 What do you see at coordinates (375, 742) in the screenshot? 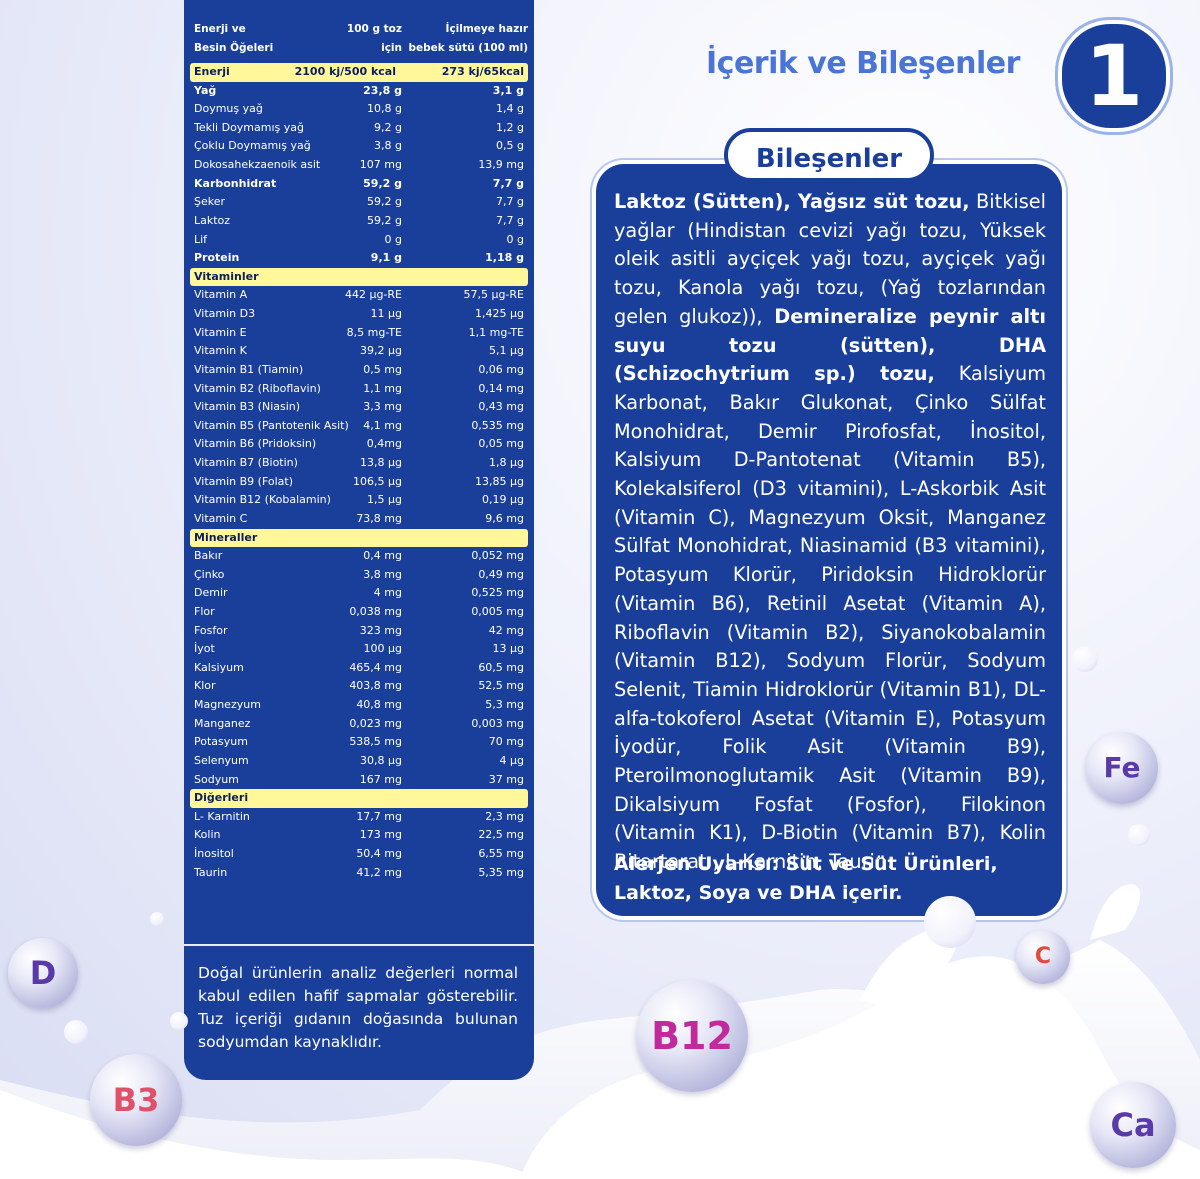
I see `value-per-100g: 538,5 mg` at bounding box center [375, 742].